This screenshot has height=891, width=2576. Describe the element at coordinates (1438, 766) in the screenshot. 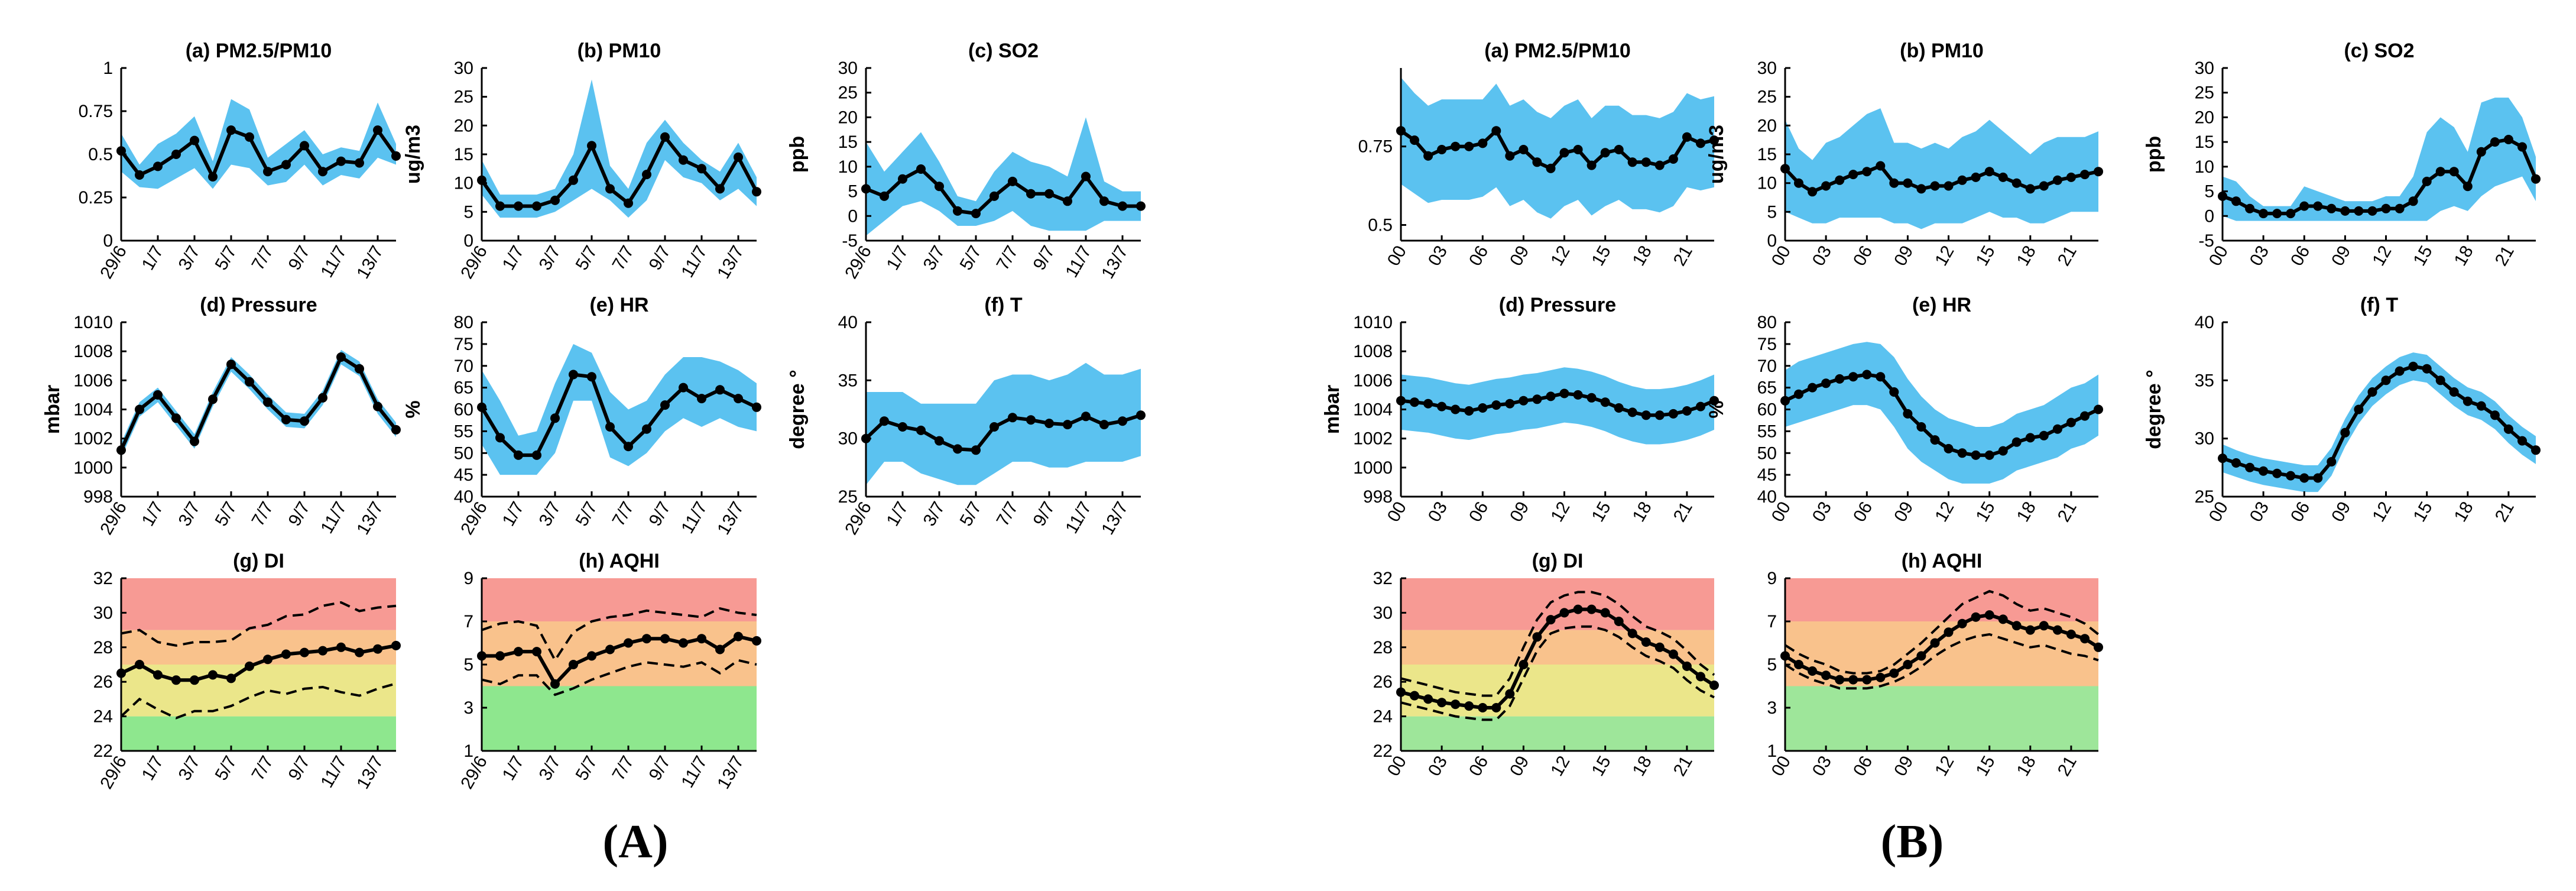

I see `chart-b-g-xtick-label-1: 03` at that location.